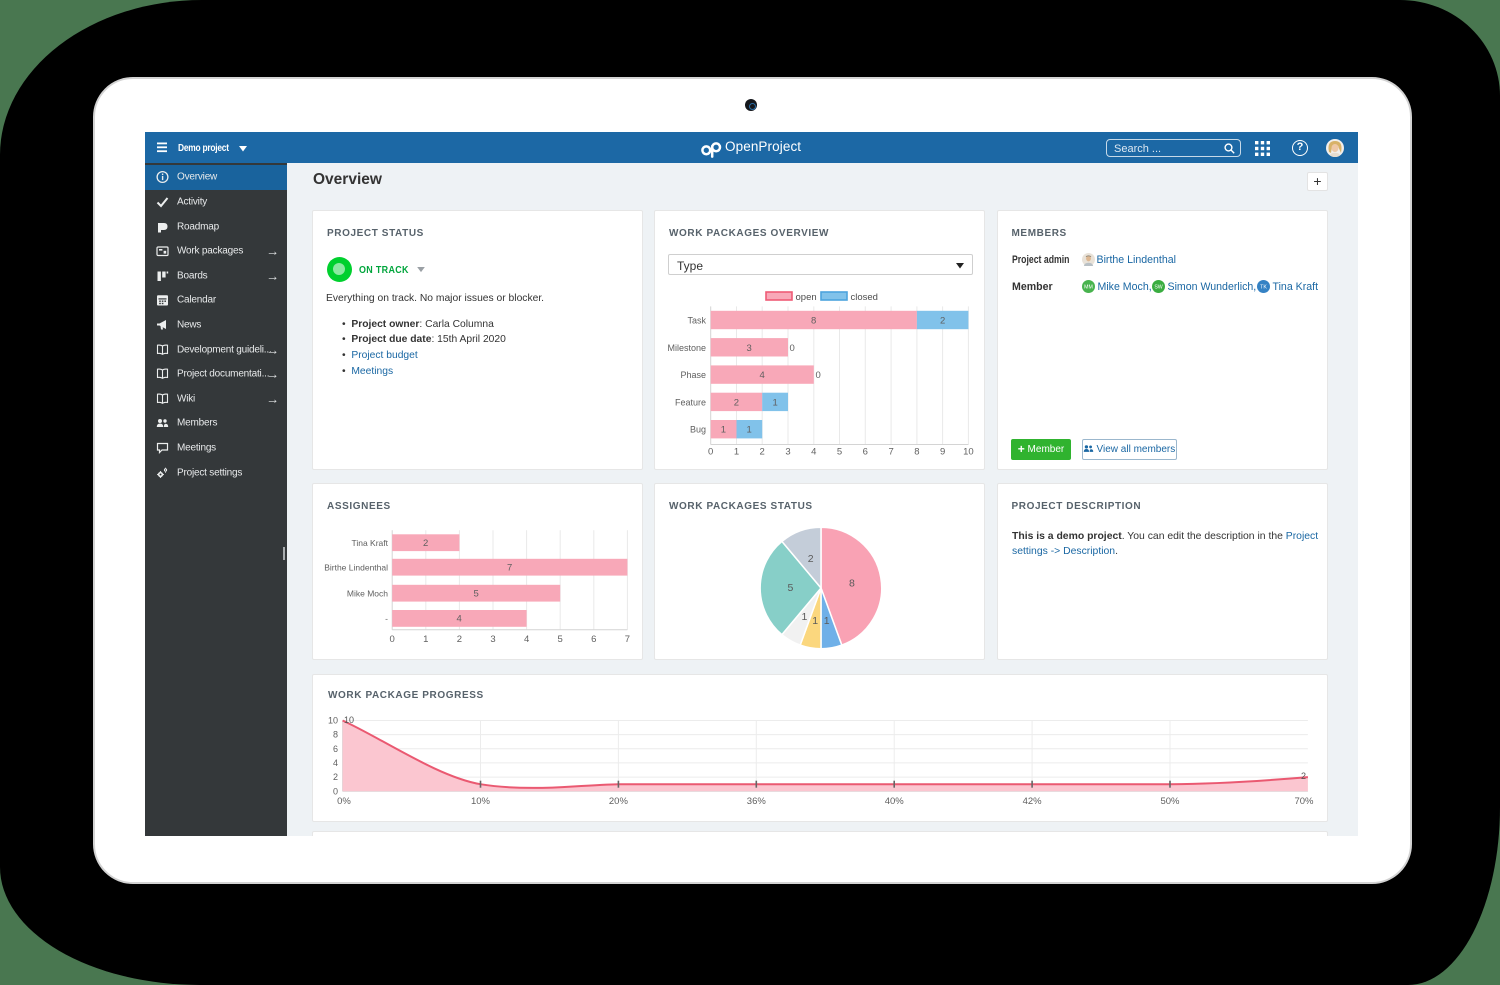  What do you see at coordinates (356, 568) in the screenshot?
I see `svg-text: Birthe Lindenthal` at bounding box center [356, 568].